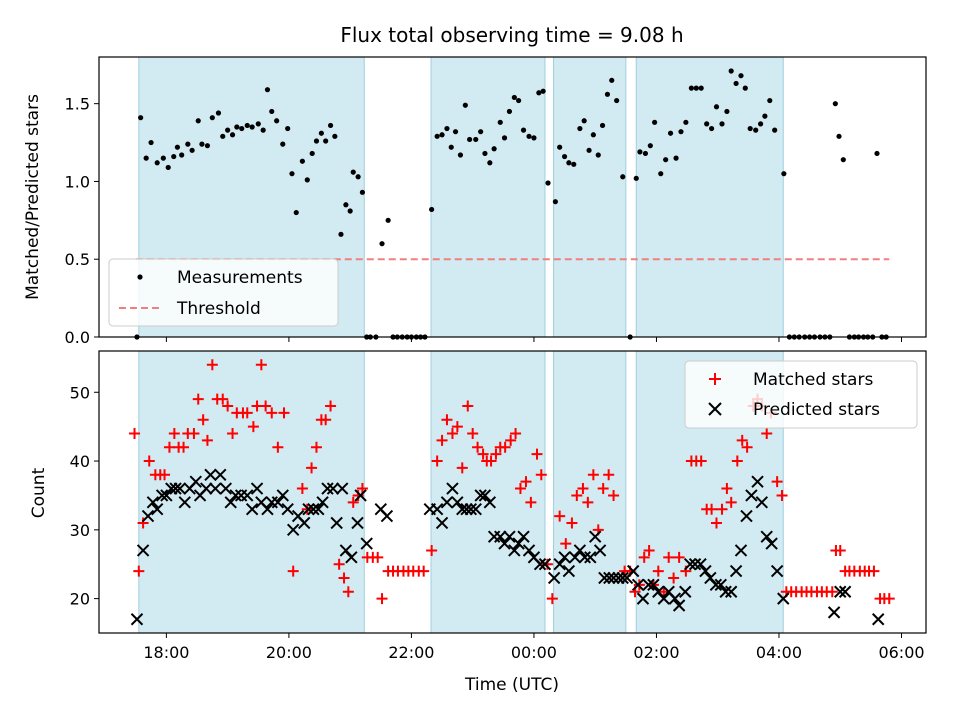 Image resolution: width=960 pixels, height=720 pixels. Describe the element at coordinates (80, 599) in the screenshot. I see `bottom-ytick-label: 20` at that location.